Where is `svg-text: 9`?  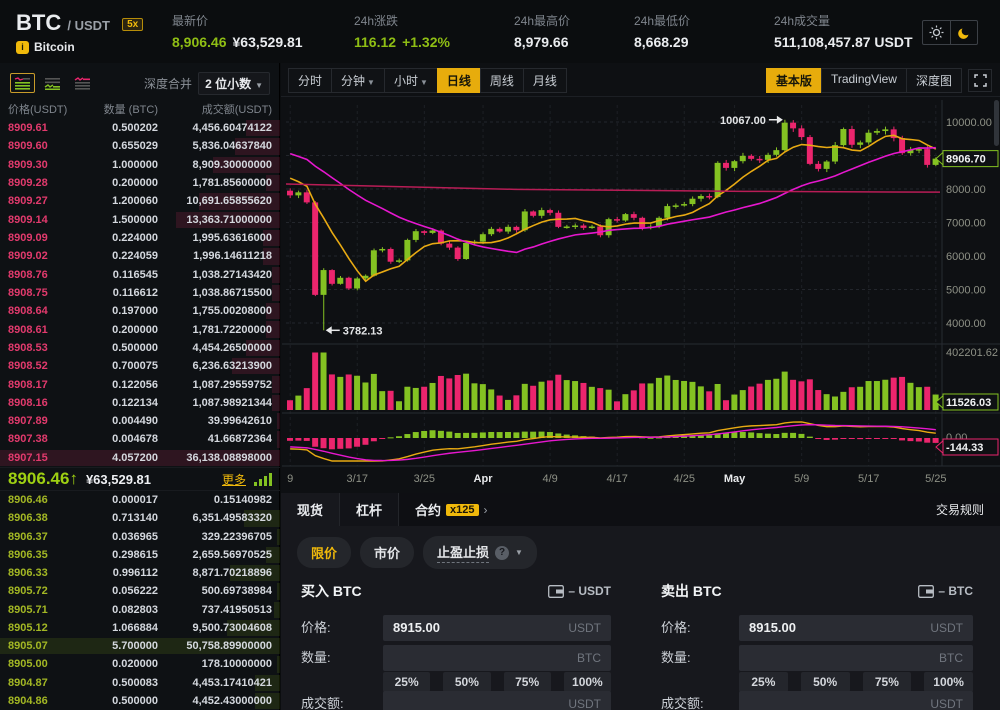
svg-text: 9 is located at coordinates (290, 479).